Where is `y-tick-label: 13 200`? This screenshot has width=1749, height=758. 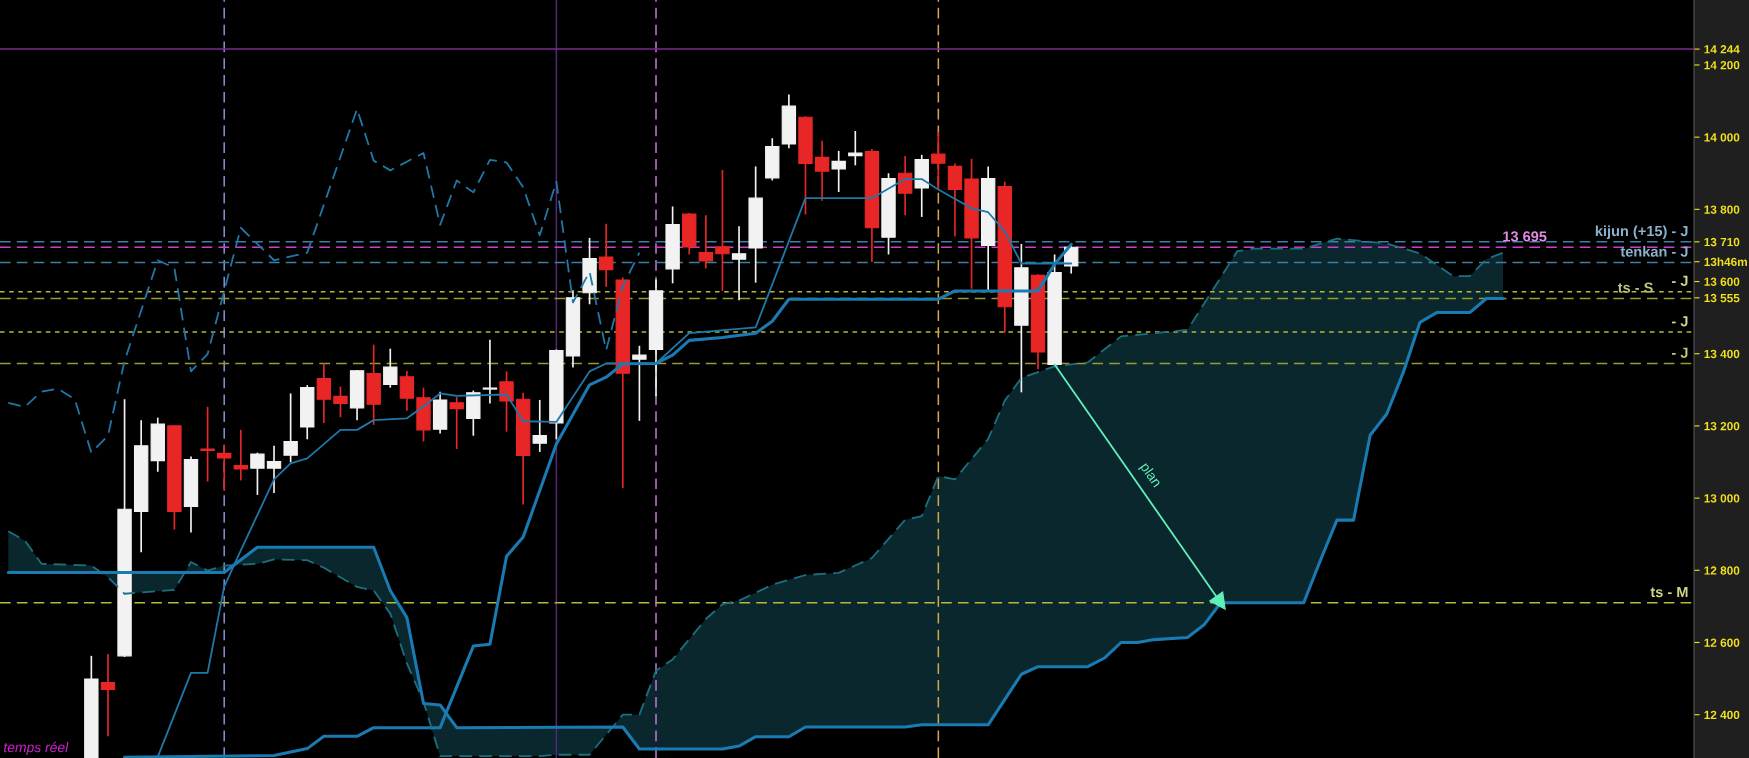
y-tick-label: 13 200 is located at coordinates (1722, 426).